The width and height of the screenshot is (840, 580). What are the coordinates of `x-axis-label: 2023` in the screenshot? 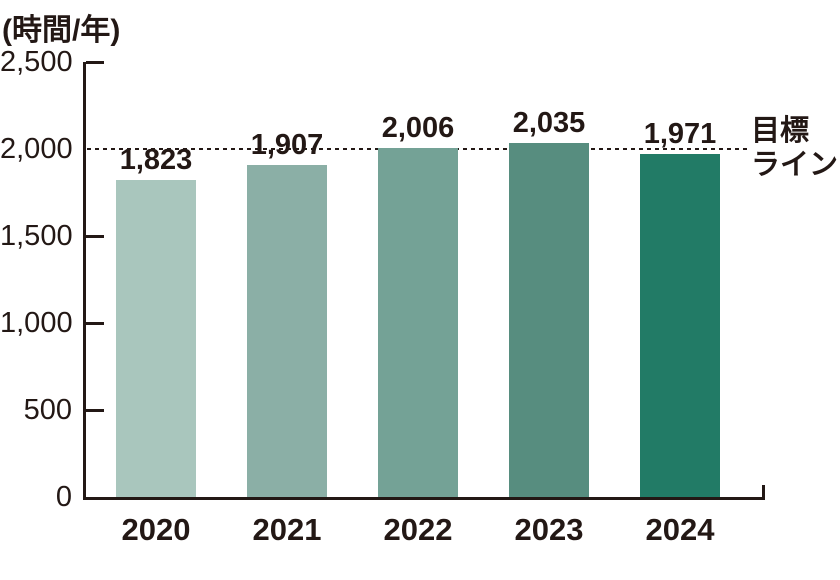 It's located at (549, 529).